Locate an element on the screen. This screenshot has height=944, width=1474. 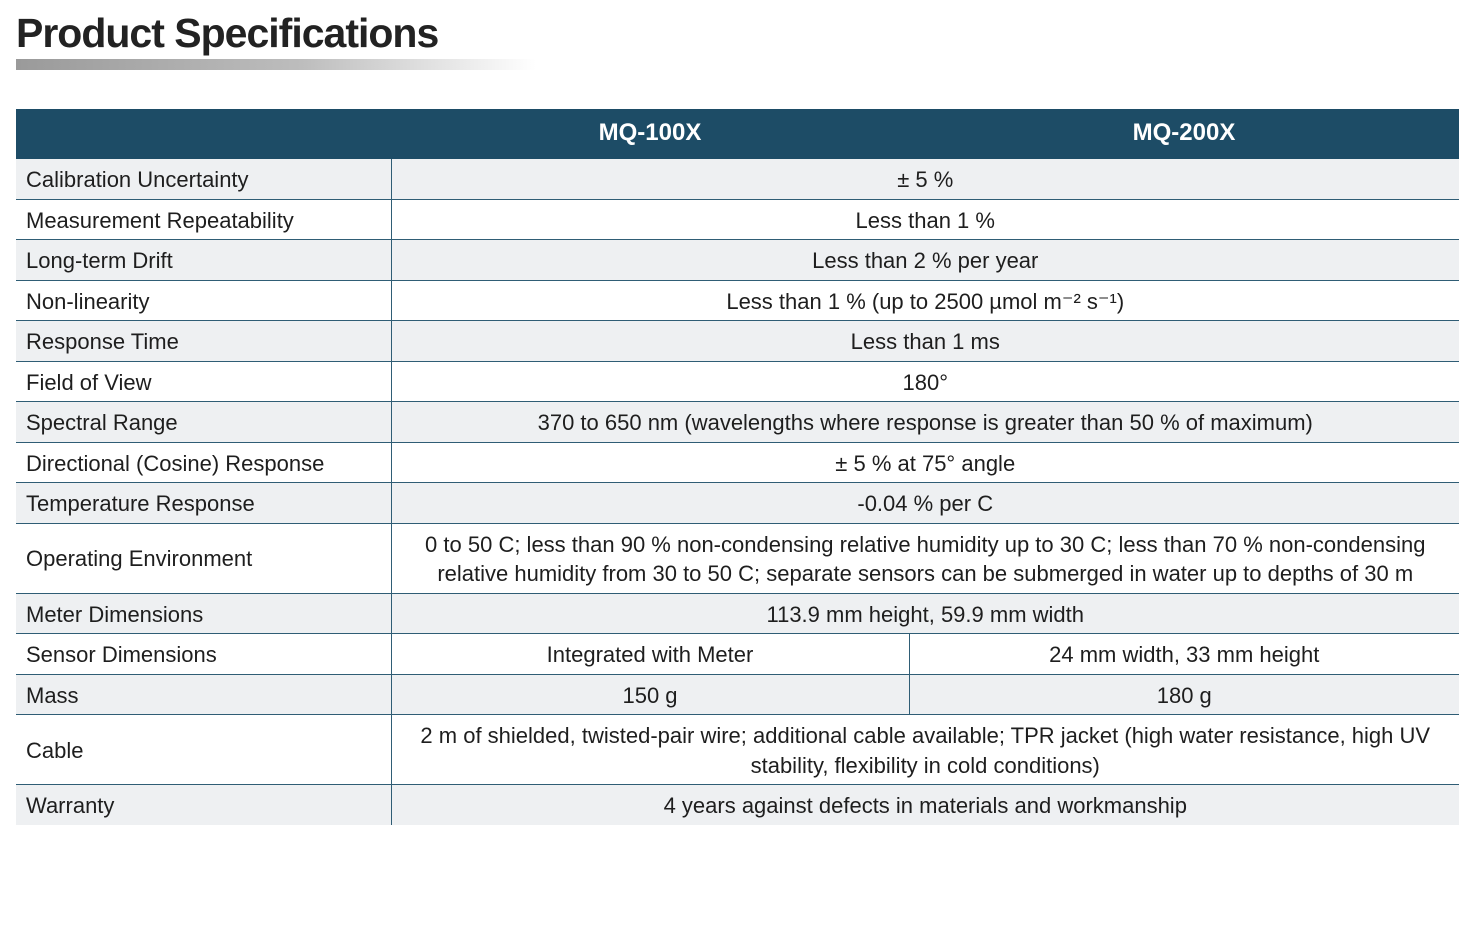
row-label: Cable is located at coordinates (203, 749).